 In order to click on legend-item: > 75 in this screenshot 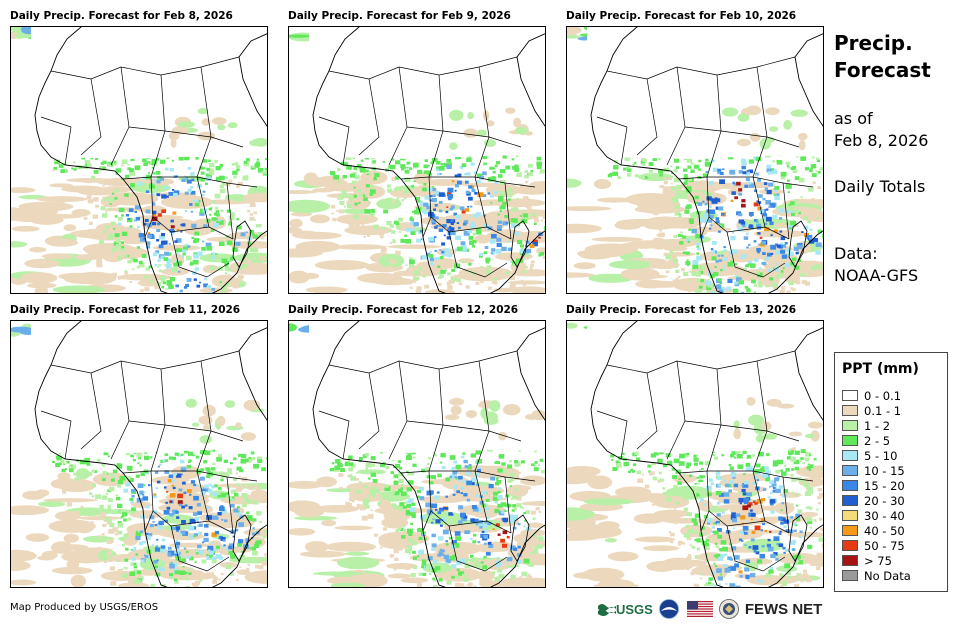, I will do `click(876, 560)`.